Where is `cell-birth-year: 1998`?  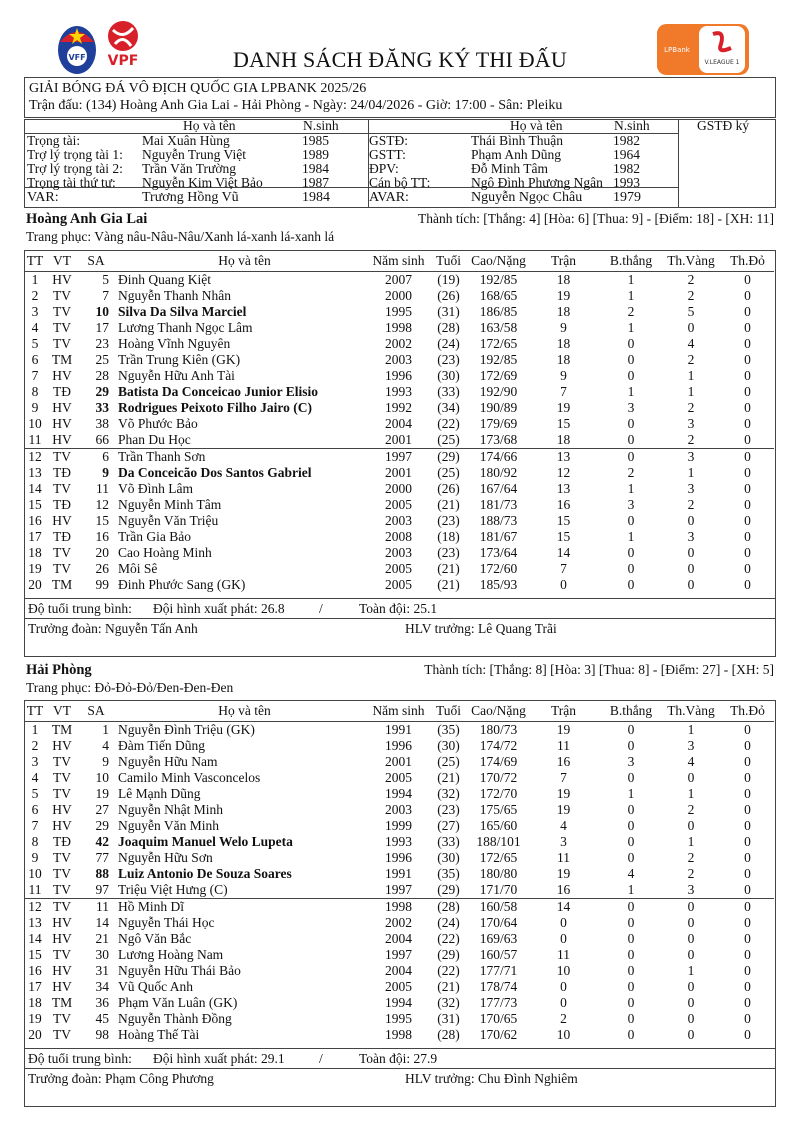 cell-birth-year: 1998 is located at coordinates (398, 1034).